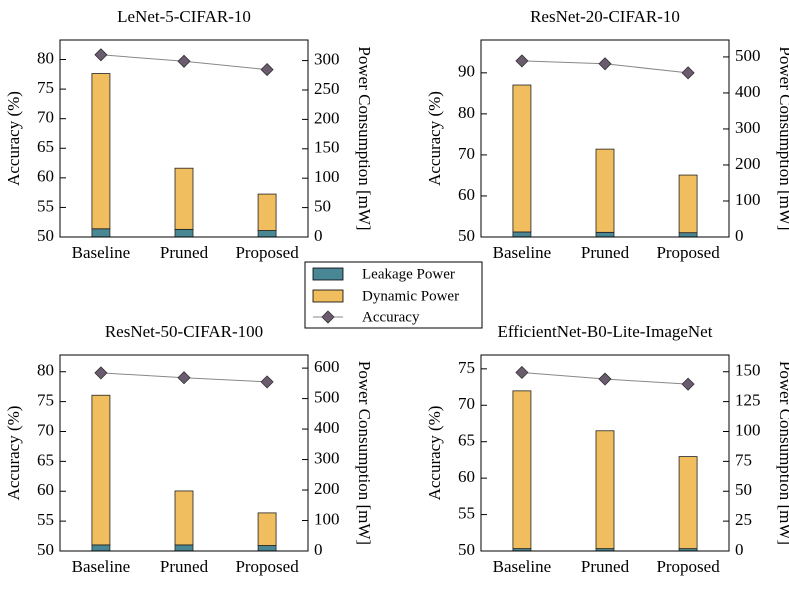 The width and height of the screenshot is (789, 591). What do you see at coordinates (743, 459) in the screenshot?
I see `y2-tick-label: 75` at bounding box center [743, 459].